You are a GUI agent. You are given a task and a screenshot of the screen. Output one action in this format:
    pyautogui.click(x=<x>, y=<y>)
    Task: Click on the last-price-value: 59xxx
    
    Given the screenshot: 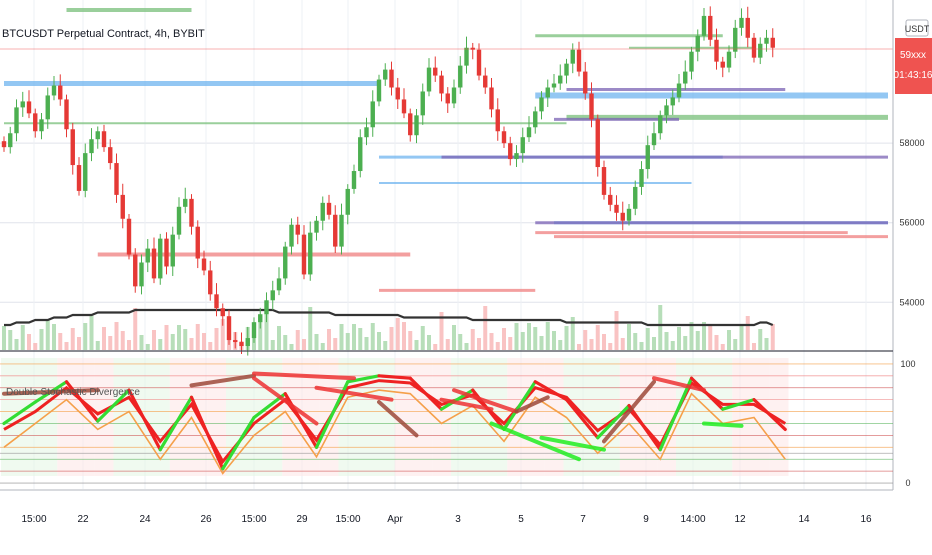 What is the action you would take?
    pyautogui.click(x=913, y=55)
    